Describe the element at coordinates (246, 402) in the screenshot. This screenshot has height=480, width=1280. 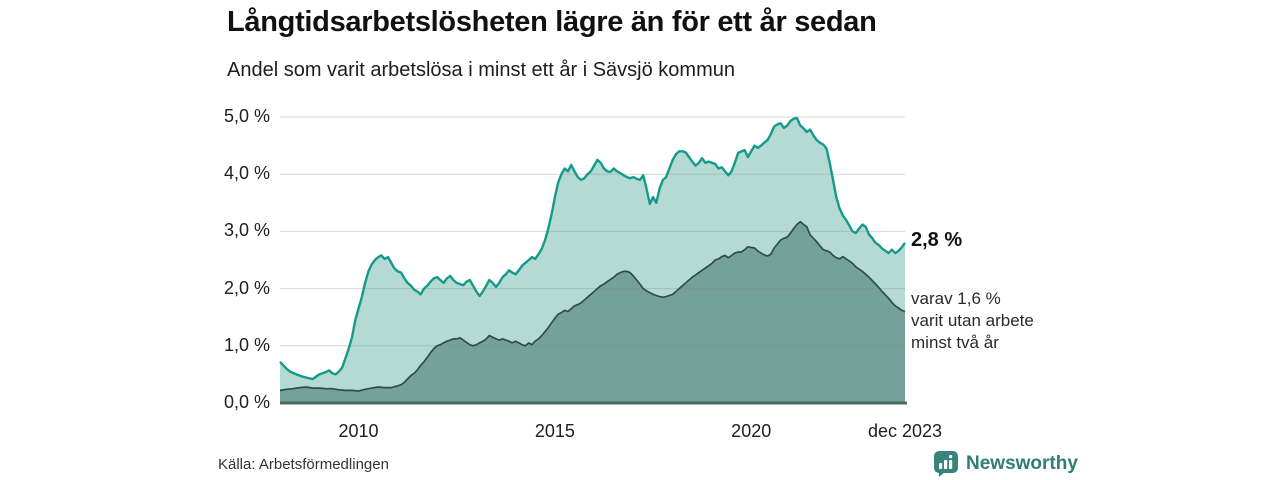
I see `y-tick-label: 0,0 %` at that location.